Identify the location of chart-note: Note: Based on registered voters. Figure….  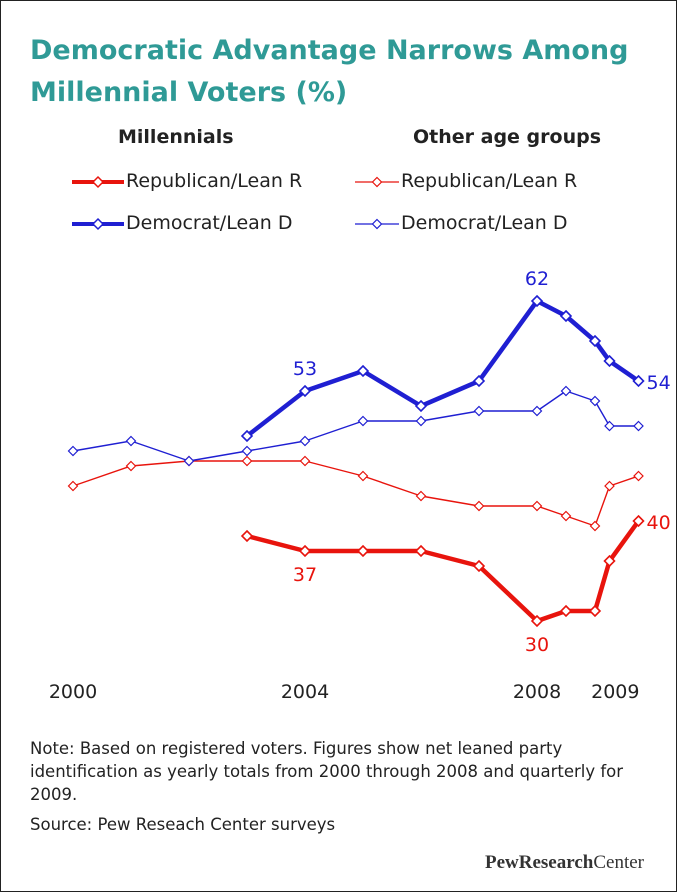
(342, 771).